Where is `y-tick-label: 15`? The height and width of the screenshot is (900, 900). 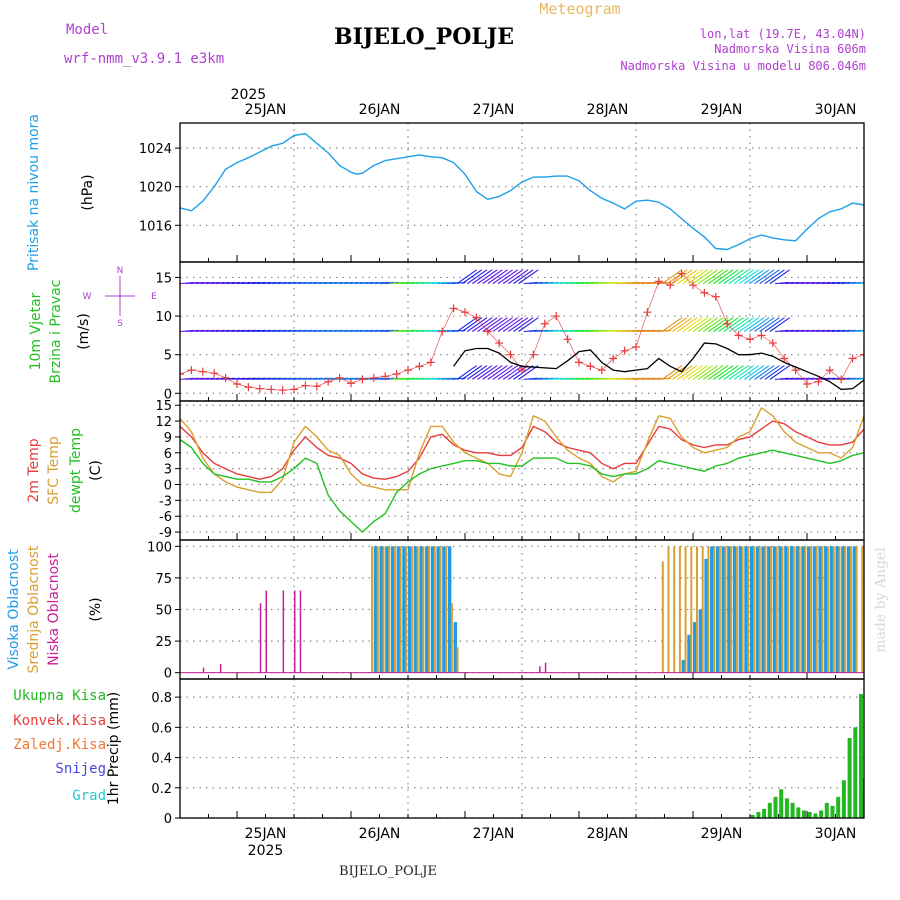
y-tick-label: 15 is located at coordinates (163, 278).